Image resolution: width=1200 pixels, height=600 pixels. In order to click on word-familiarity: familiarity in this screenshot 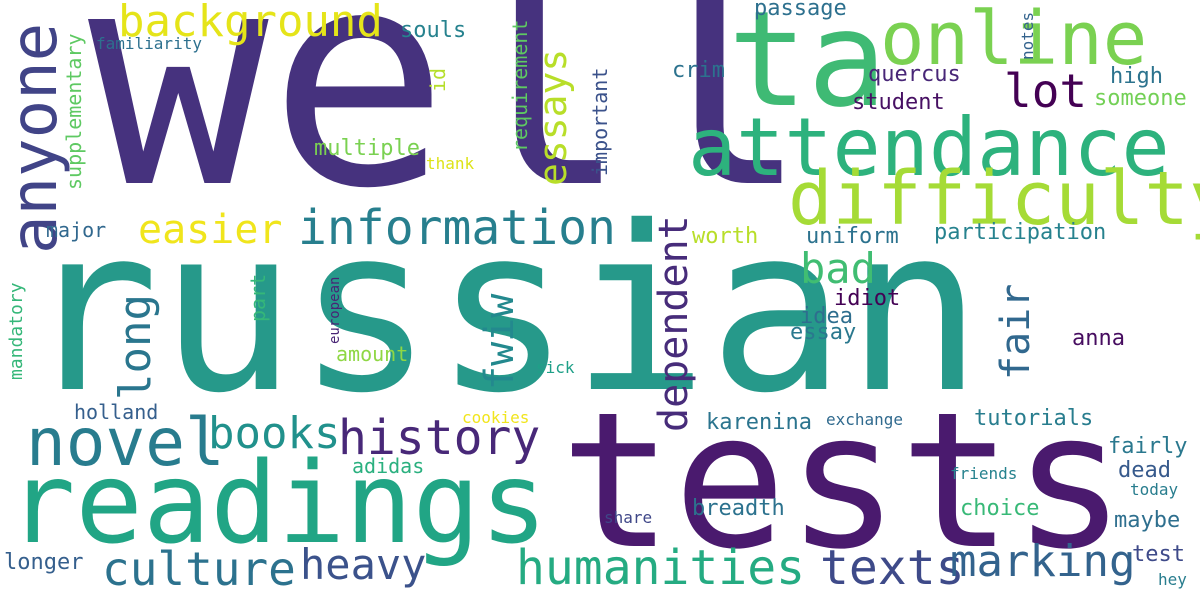, I will do `click(149, 43)`.